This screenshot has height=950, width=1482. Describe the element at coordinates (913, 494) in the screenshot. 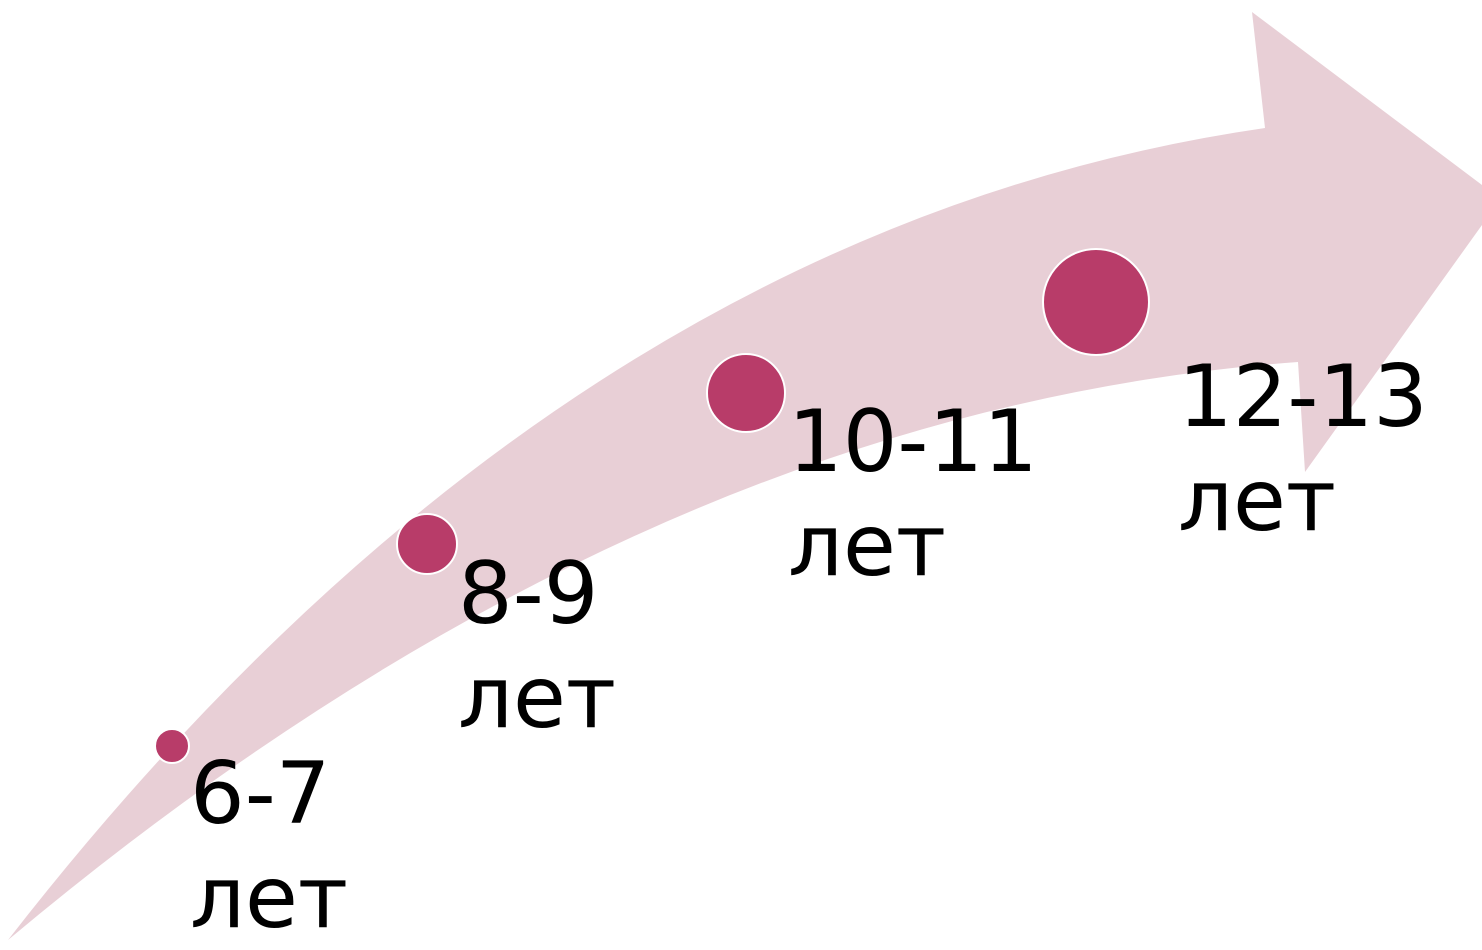

I see `stage-label-10-11: 10-11 лет` at that location.